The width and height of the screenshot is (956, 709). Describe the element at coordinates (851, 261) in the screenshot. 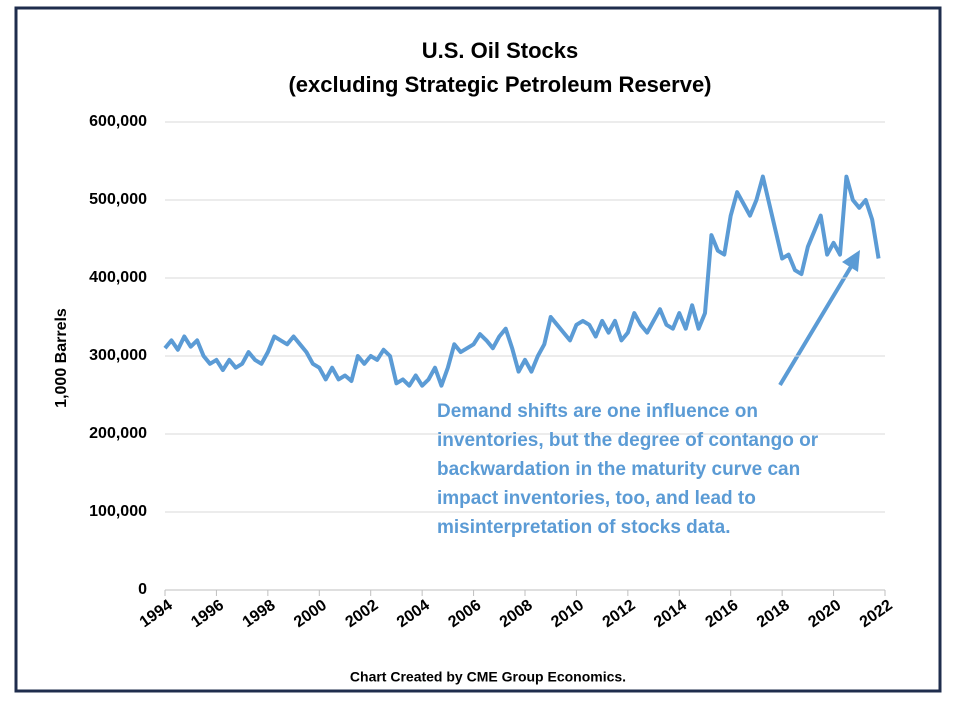

I see `arrow-head` at that location.